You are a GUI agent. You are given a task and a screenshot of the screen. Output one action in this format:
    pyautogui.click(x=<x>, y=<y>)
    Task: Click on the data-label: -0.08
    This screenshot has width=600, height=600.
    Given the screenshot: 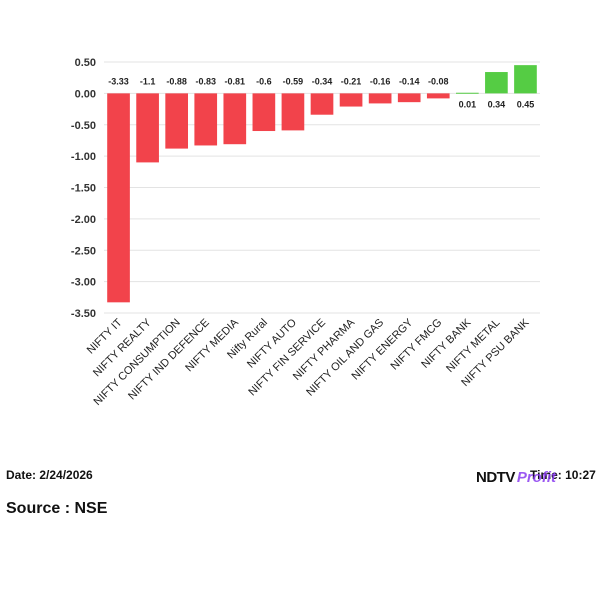 What is the action you would take?
    pyautogui.click(x=438, y=81)
    